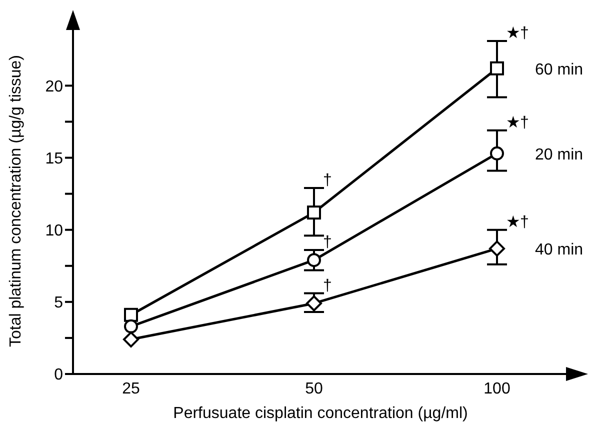  I want to click on text: 20 min, so click(559, 155).